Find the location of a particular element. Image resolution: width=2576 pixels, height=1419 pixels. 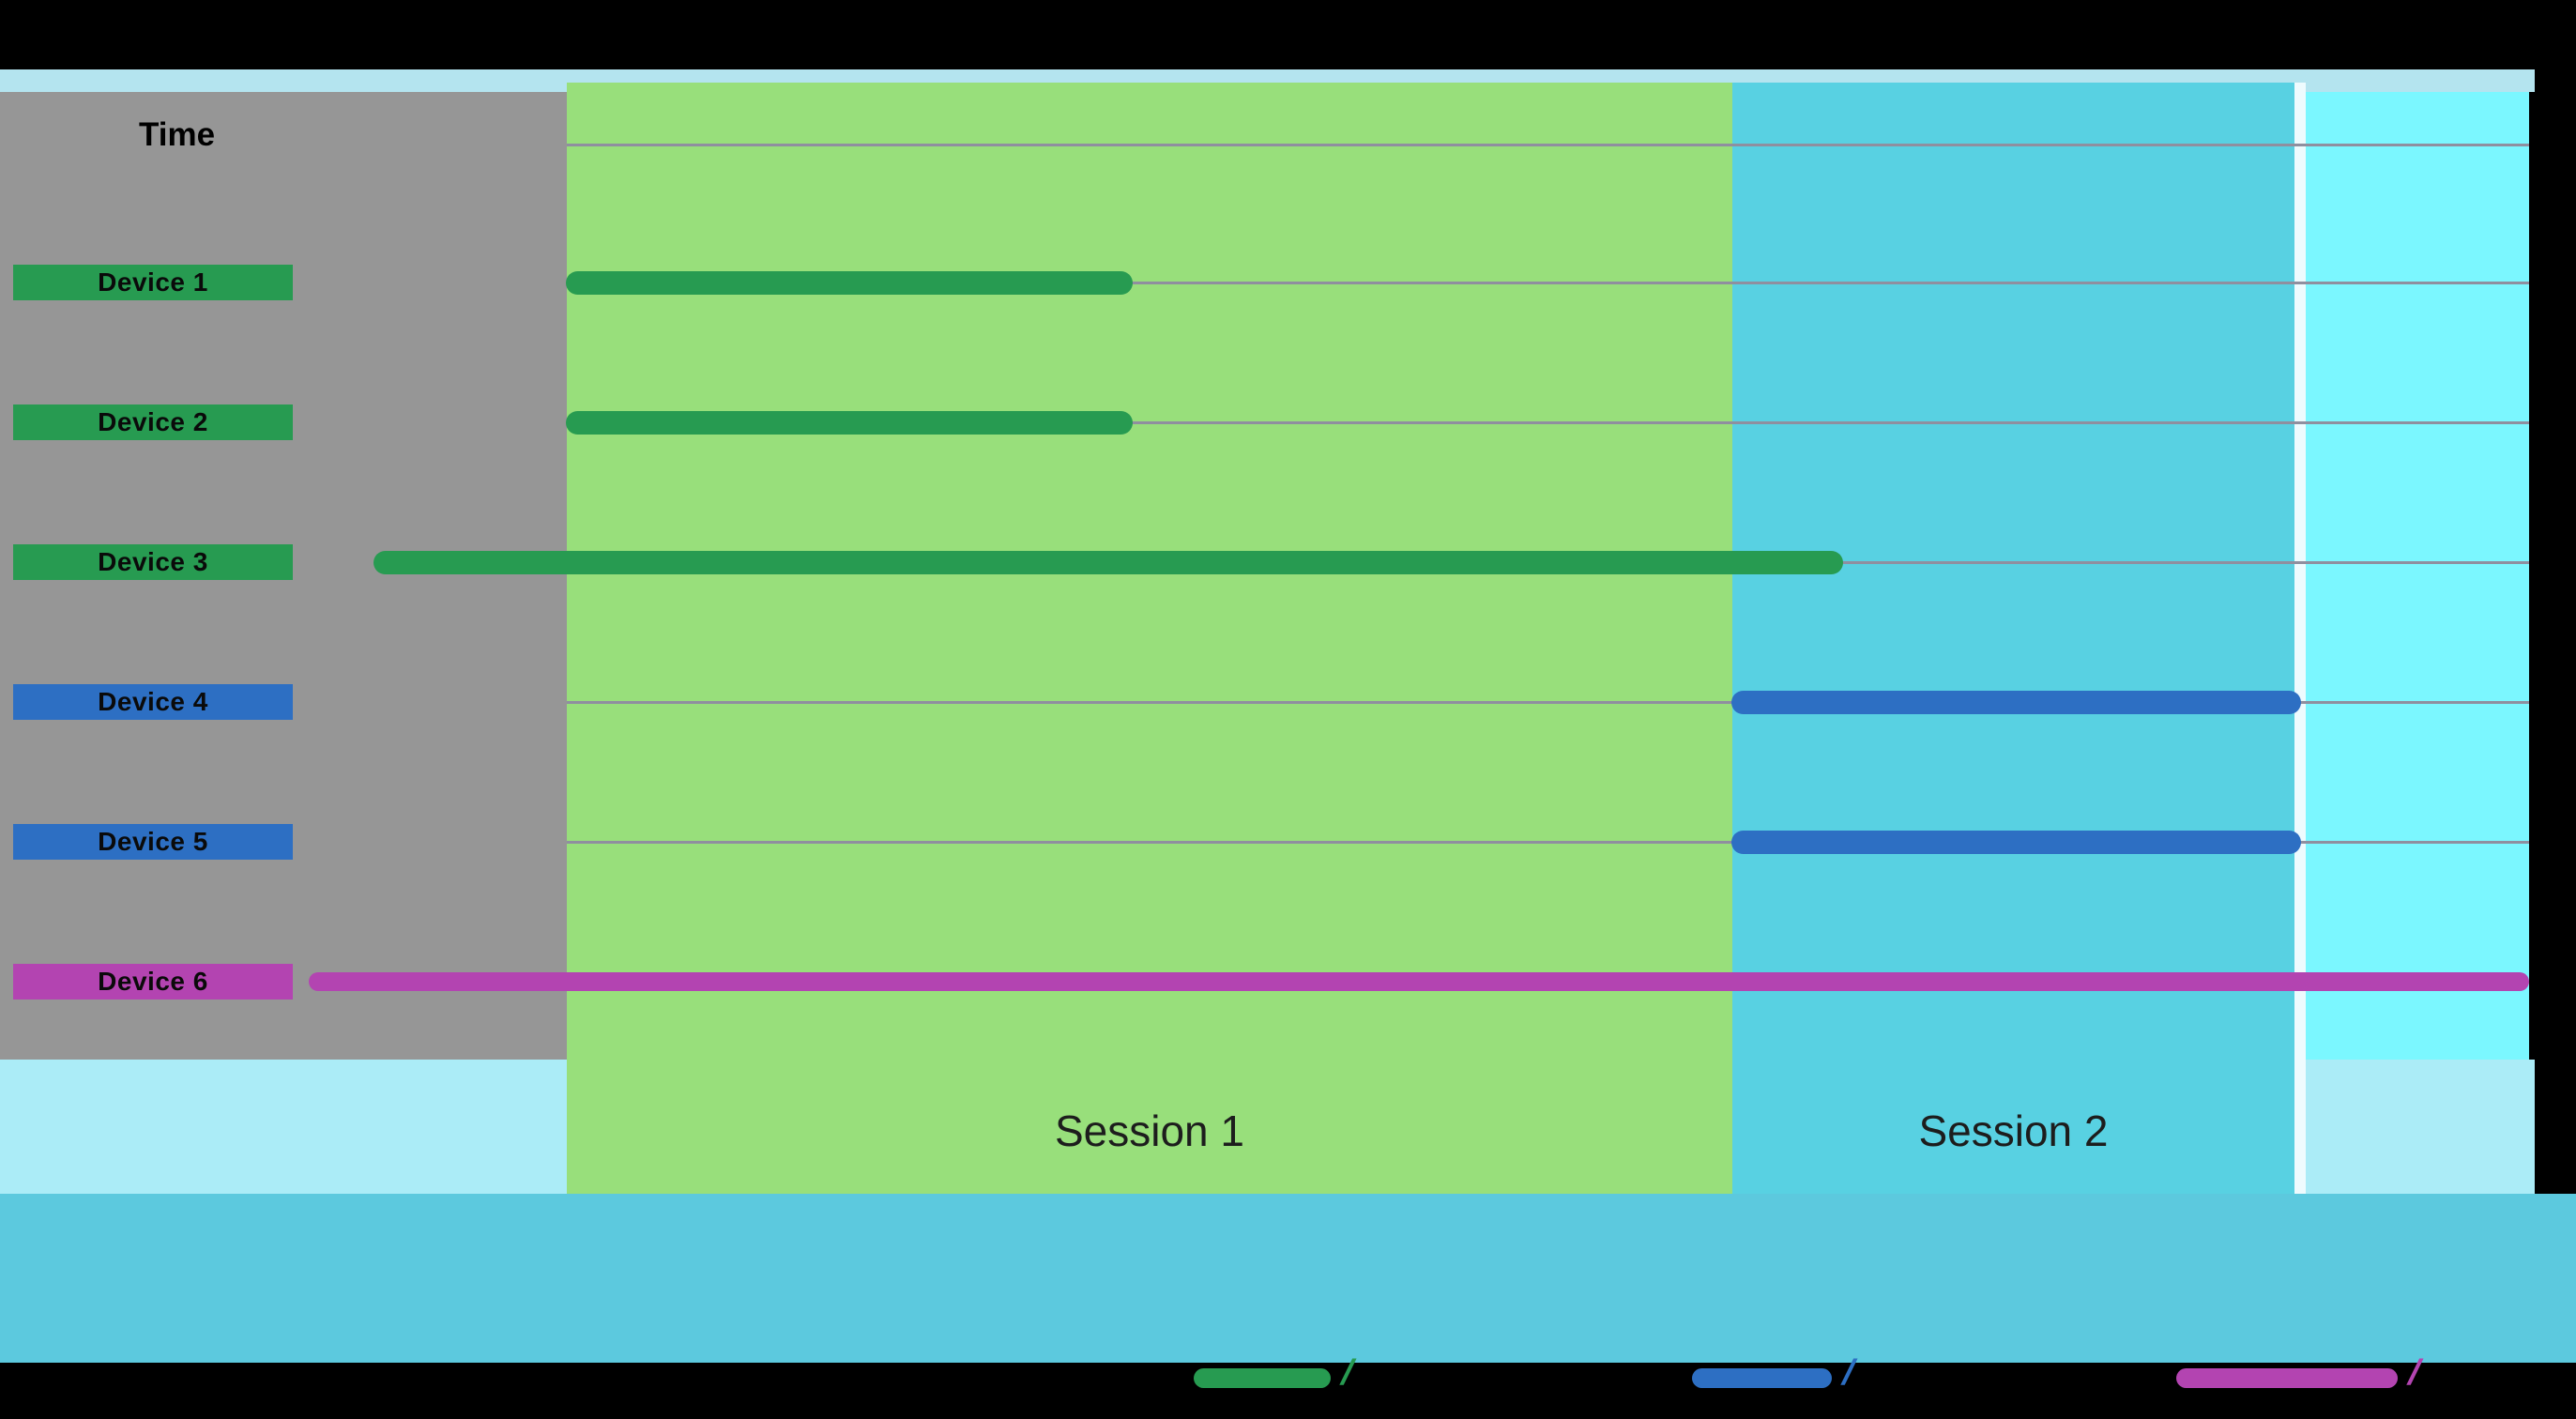

session1-label: Session 1 is located at coordinates (1149, 1131).